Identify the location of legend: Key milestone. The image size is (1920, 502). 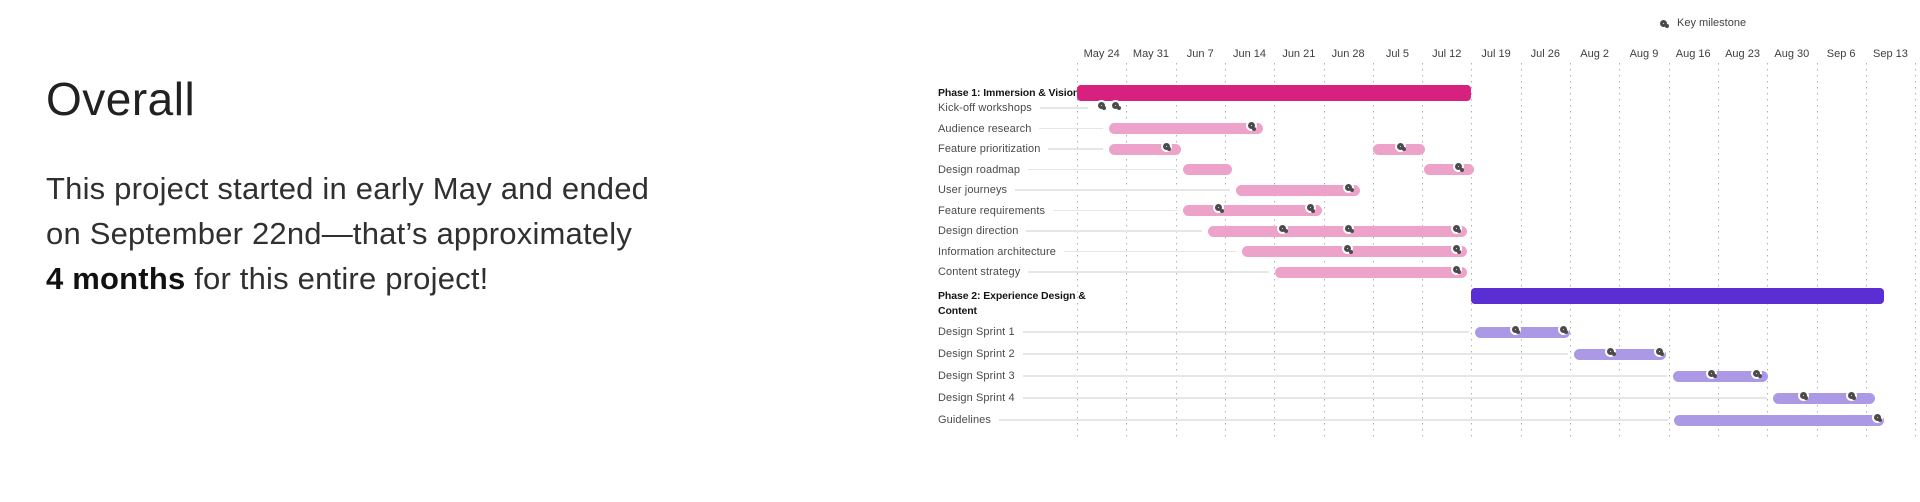
(1703, 23).